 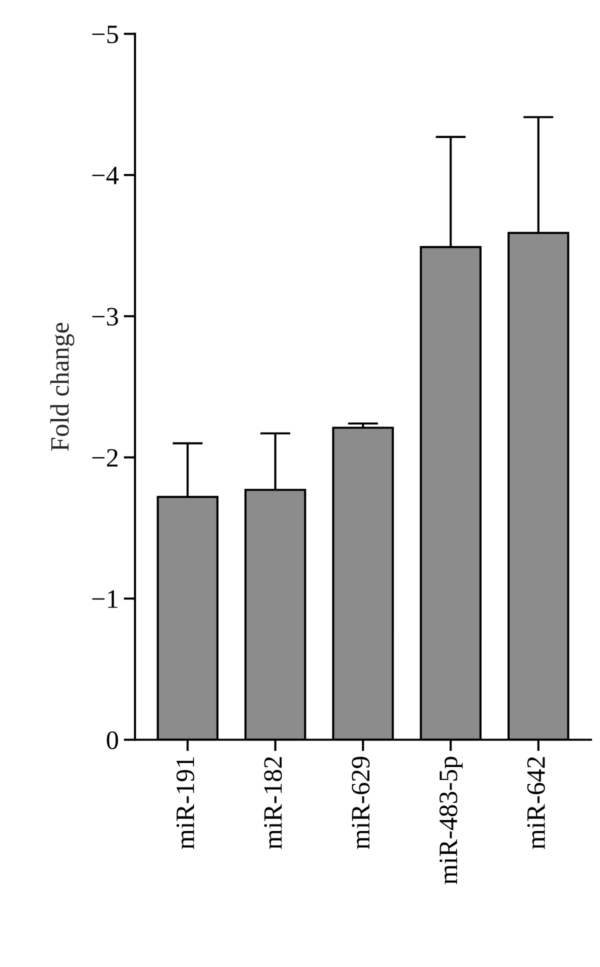 I want to click on x-tick-label: miR-629, so click(x=361, y=803).